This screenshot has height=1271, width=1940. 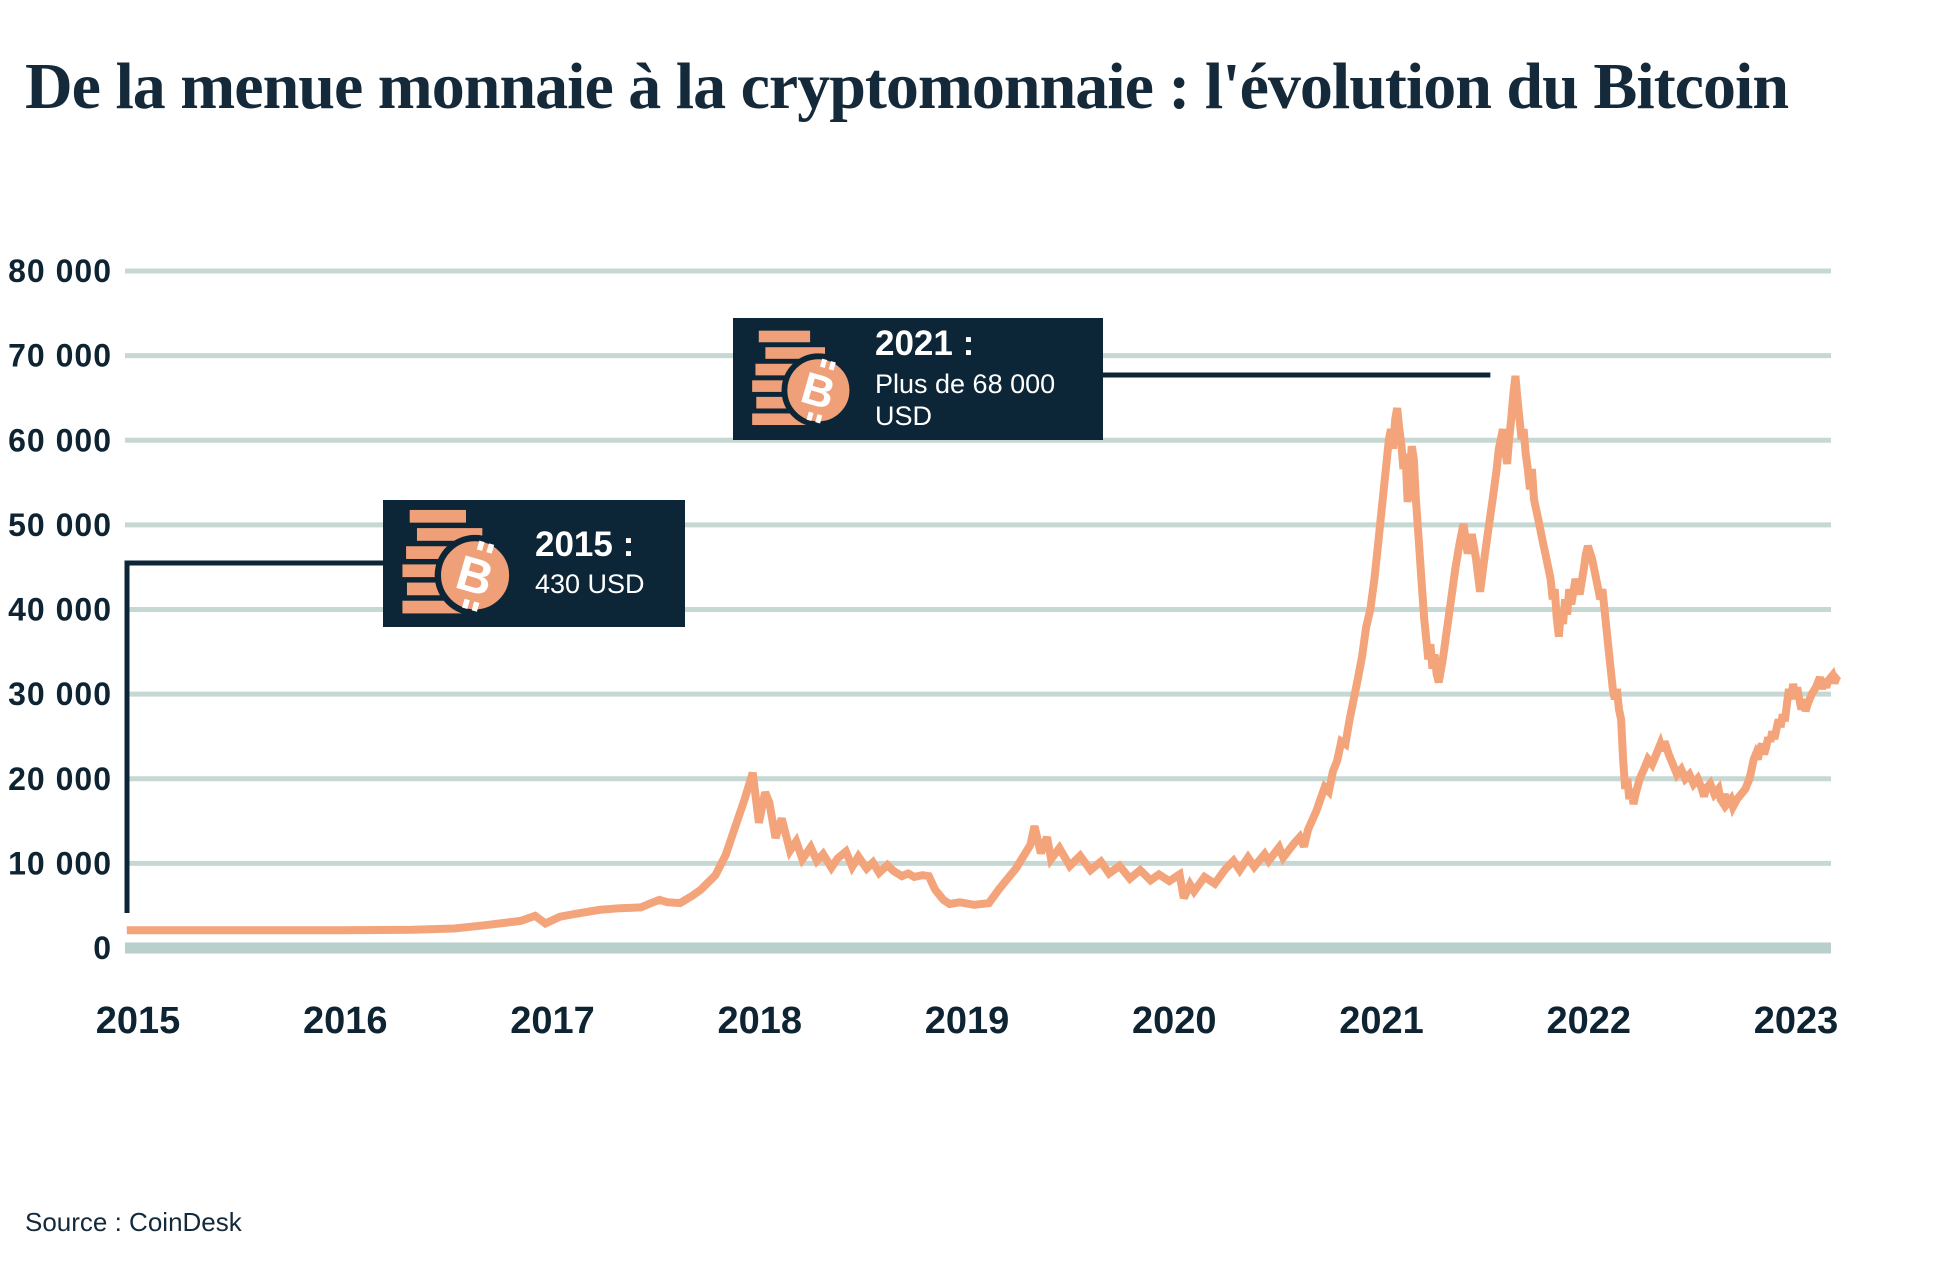 I want to click on x-axis-tick-label: 2020, so click(x=1174, y=1021).